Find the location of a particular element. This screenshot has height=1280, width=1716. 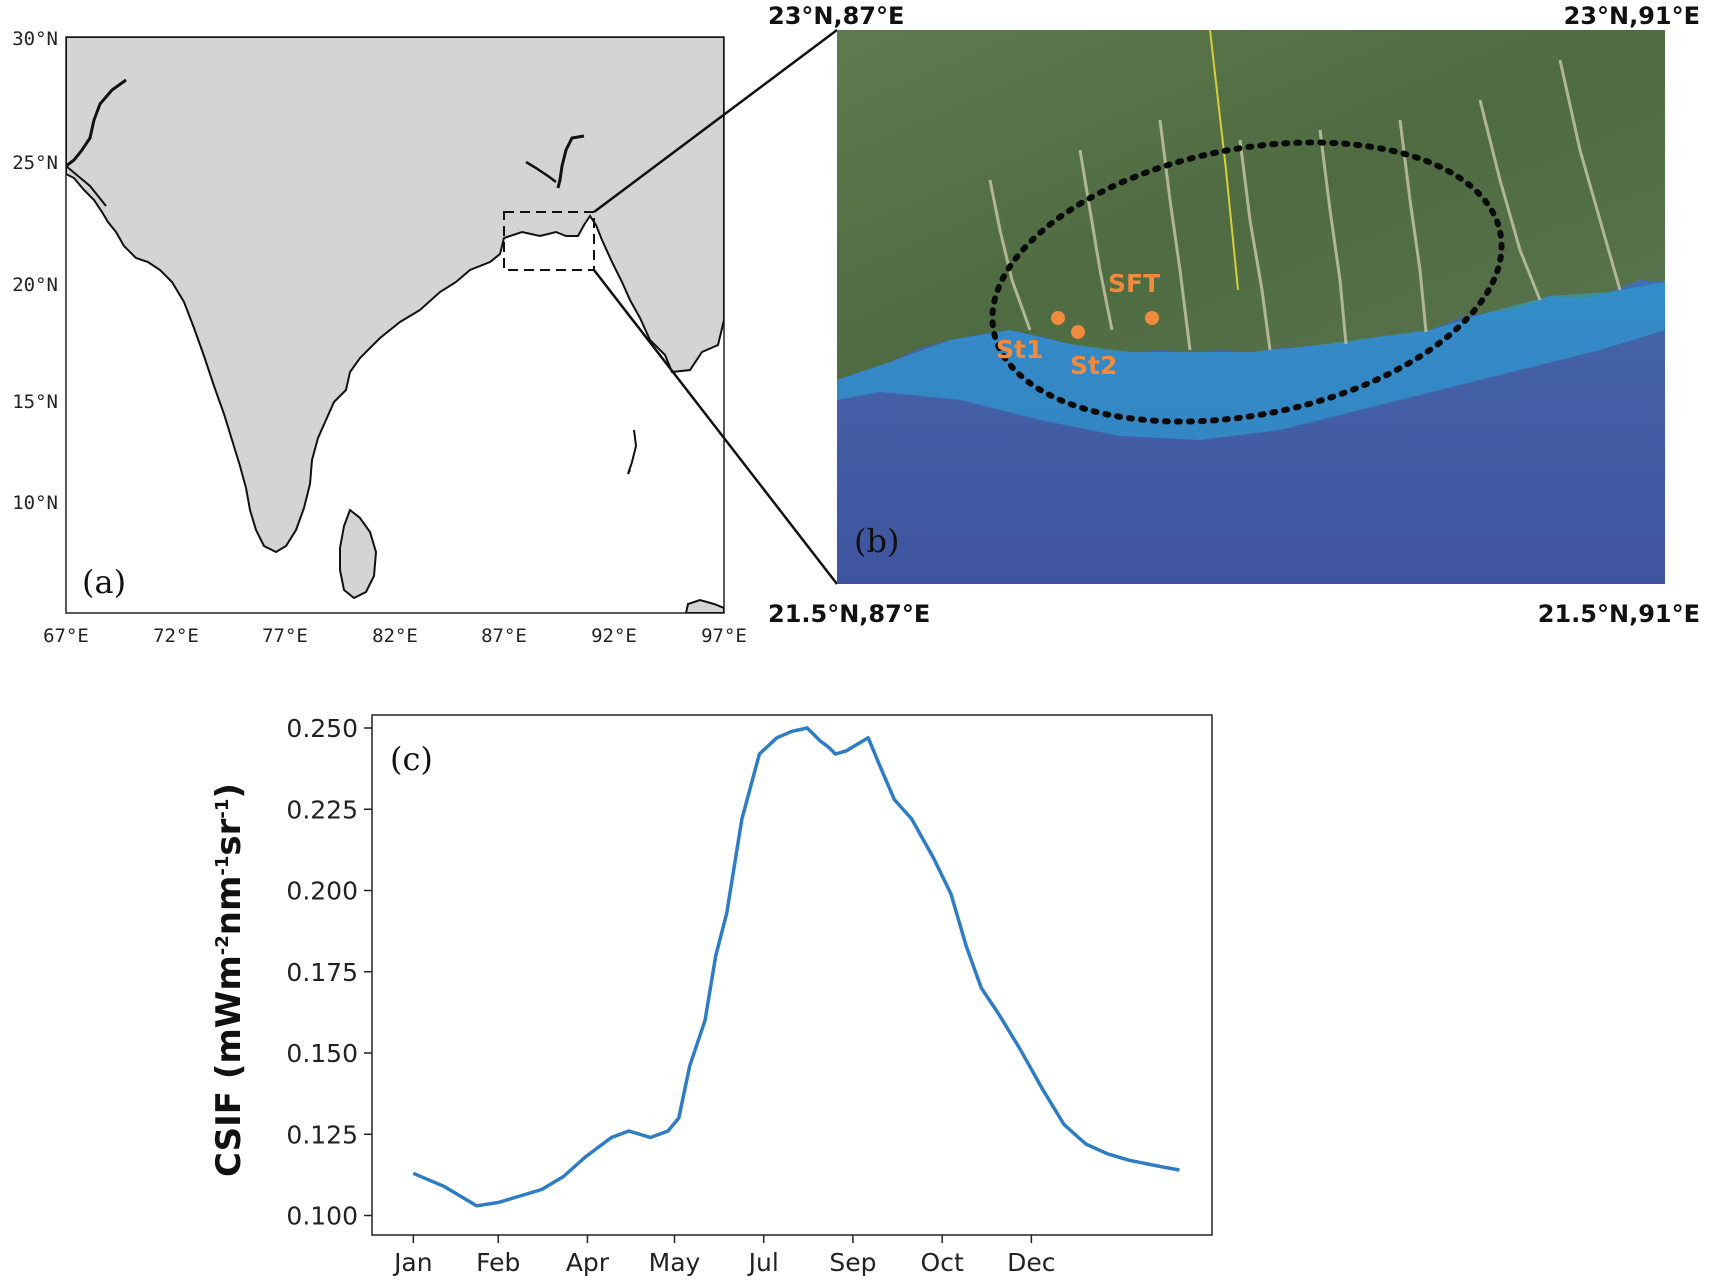

y-axis-label-main: CSIF (mWm is located at coordinates (229, 1066).